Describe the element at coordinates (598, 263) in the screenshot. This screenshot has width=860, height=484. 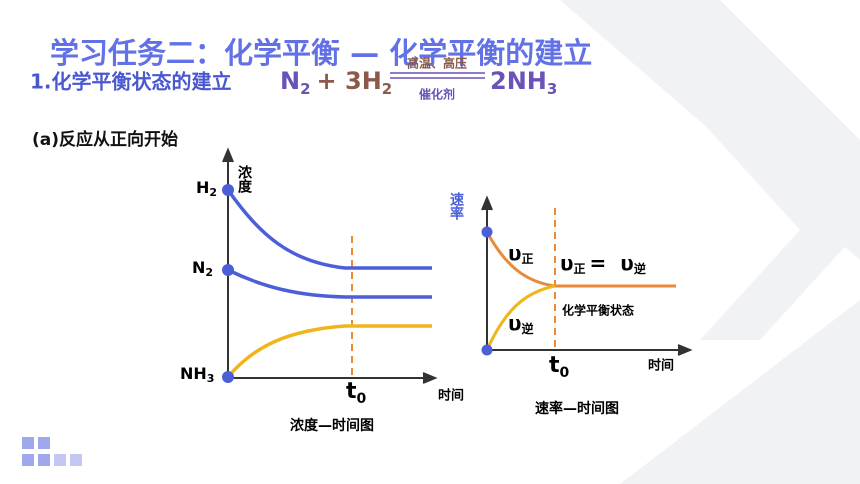
I see `text-part: =` at that location.